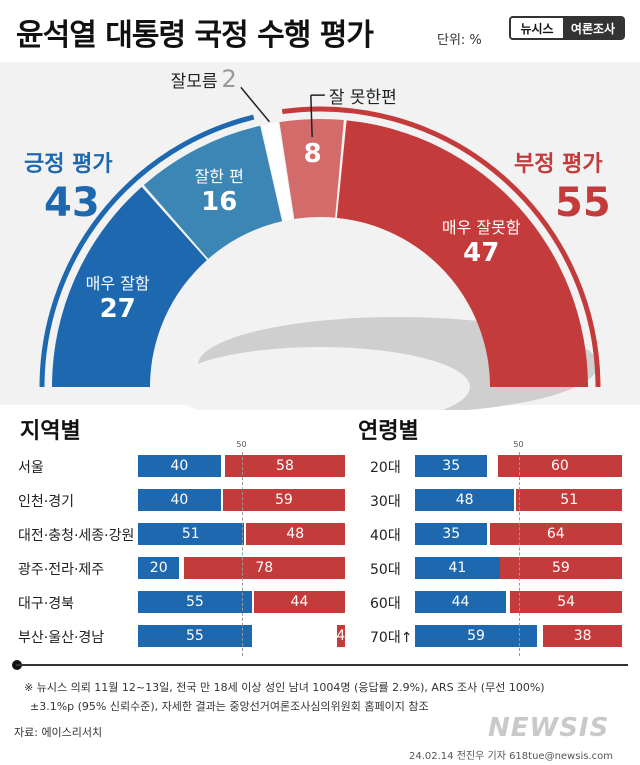 This screenshot has height=765, width=640. What do you see at coordinates (72, 203) in the screenshot?
I see `positive-value: 43` at bounding box center [72, 203].